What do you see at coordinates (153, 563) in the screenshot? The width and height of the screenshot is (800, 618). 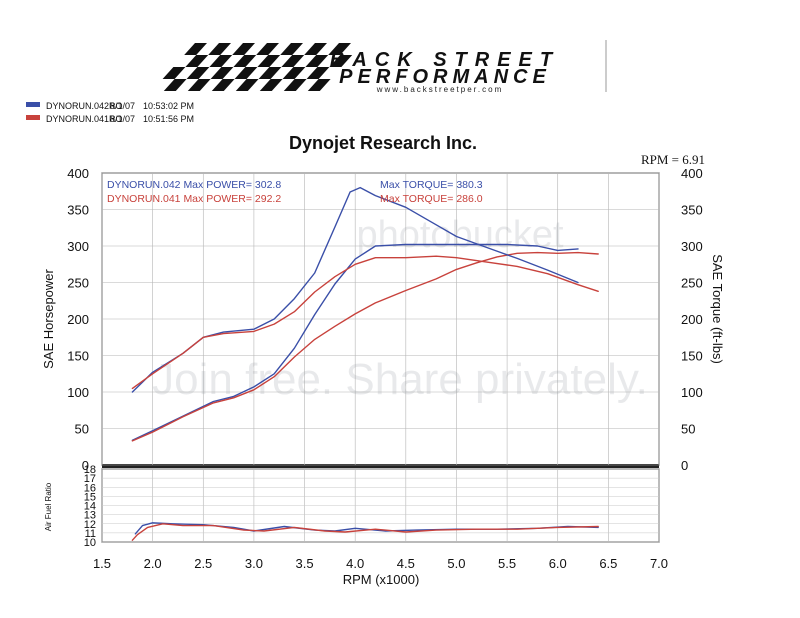 I see `x-tick-label: 2.0` at bounding box center [153, 563].